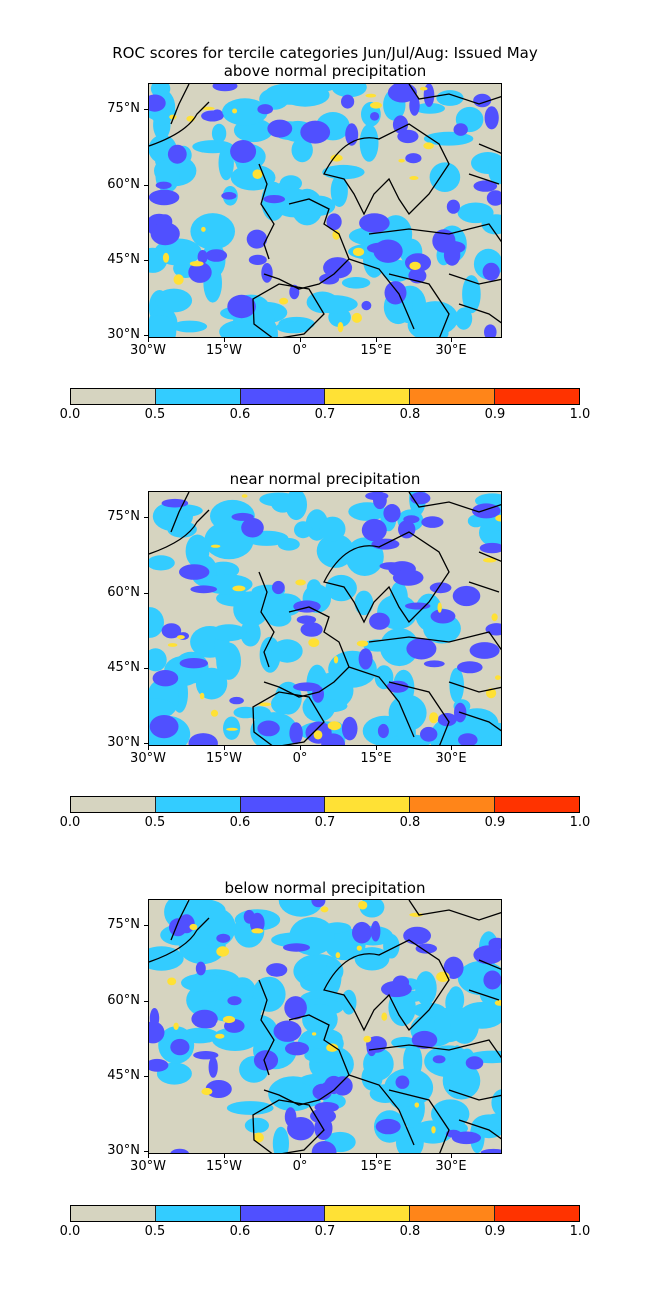 This screenshot has height=1300, width=650. I want to click on lon-label: 0°, so click(300, 758).